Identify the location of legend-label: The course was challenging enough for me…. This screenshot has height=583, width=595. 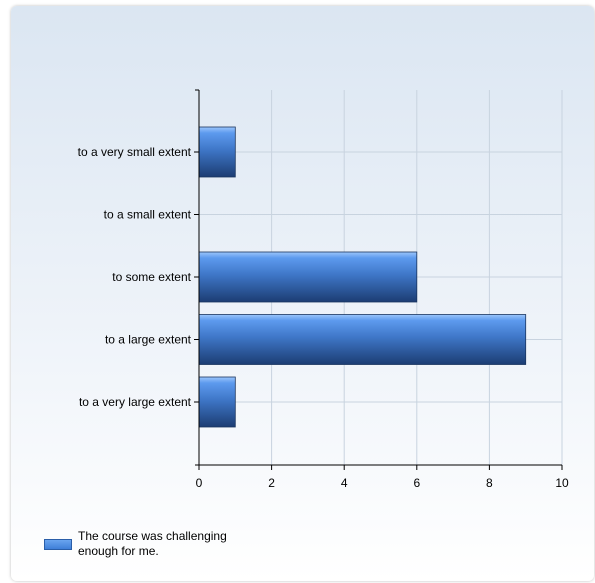
(152, 543).